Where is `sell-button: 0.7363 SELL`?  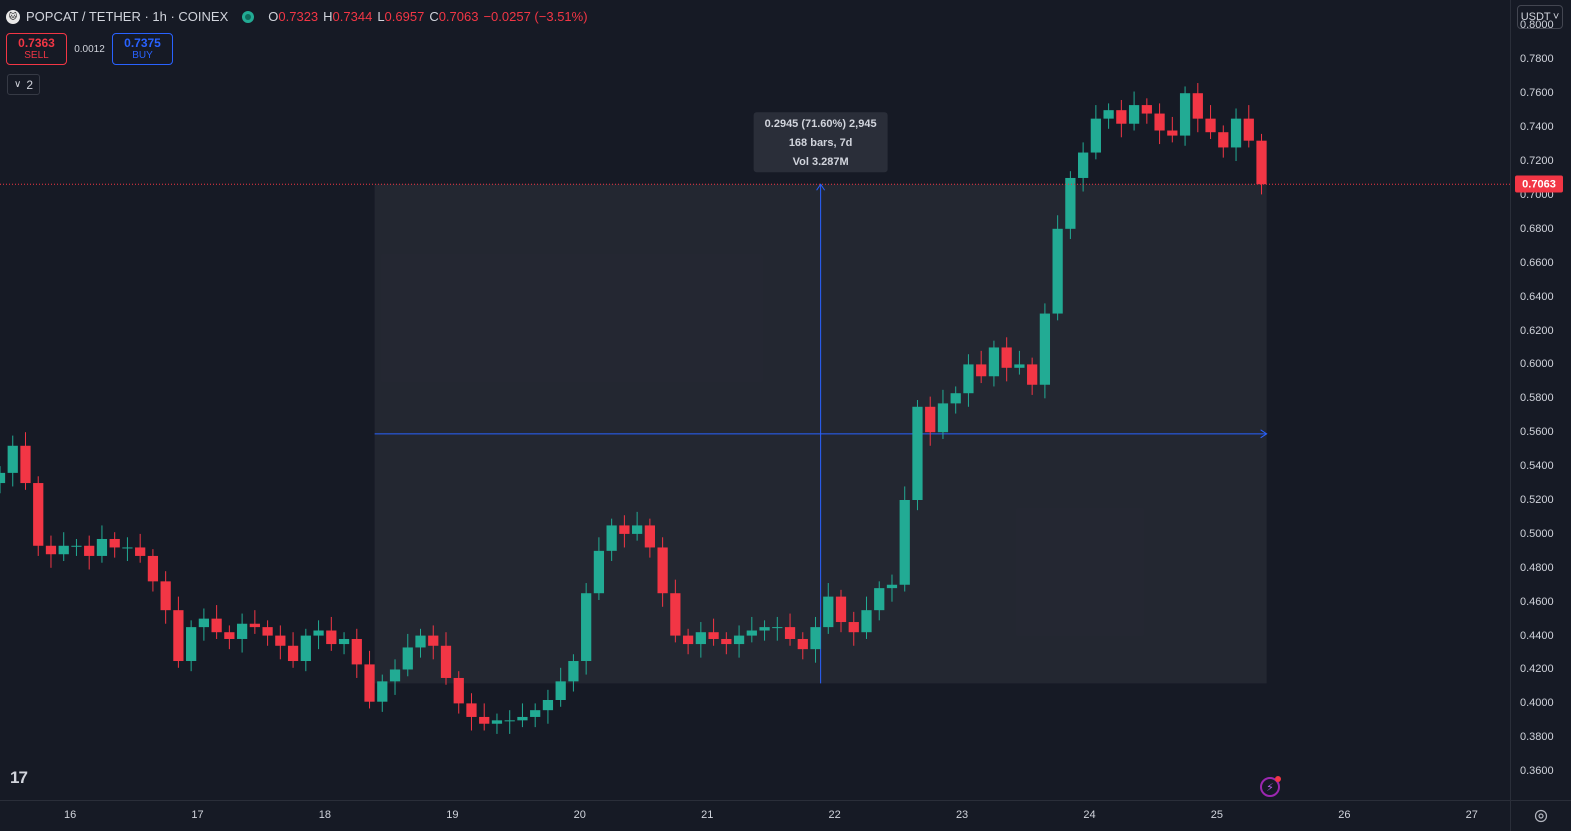 sell-button: 0.7363 SELL is located at coordinates (36, 49).